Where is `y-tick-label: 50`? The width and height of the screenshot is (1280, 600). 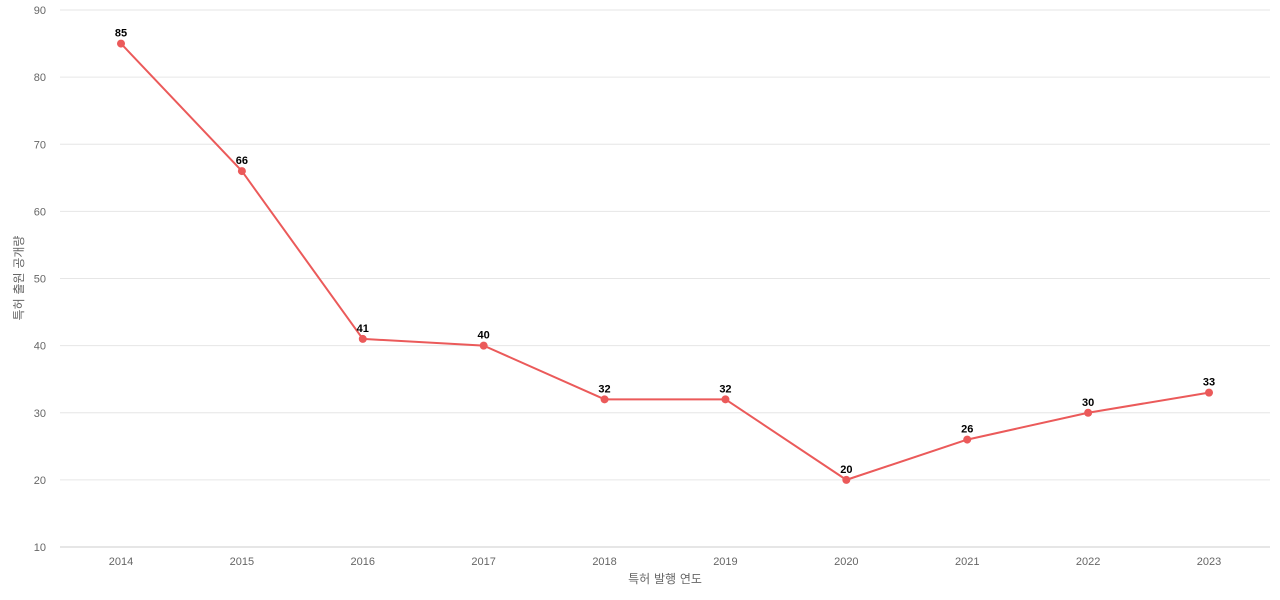 y-tick-label: 50 is located at coordinates (40, 280).